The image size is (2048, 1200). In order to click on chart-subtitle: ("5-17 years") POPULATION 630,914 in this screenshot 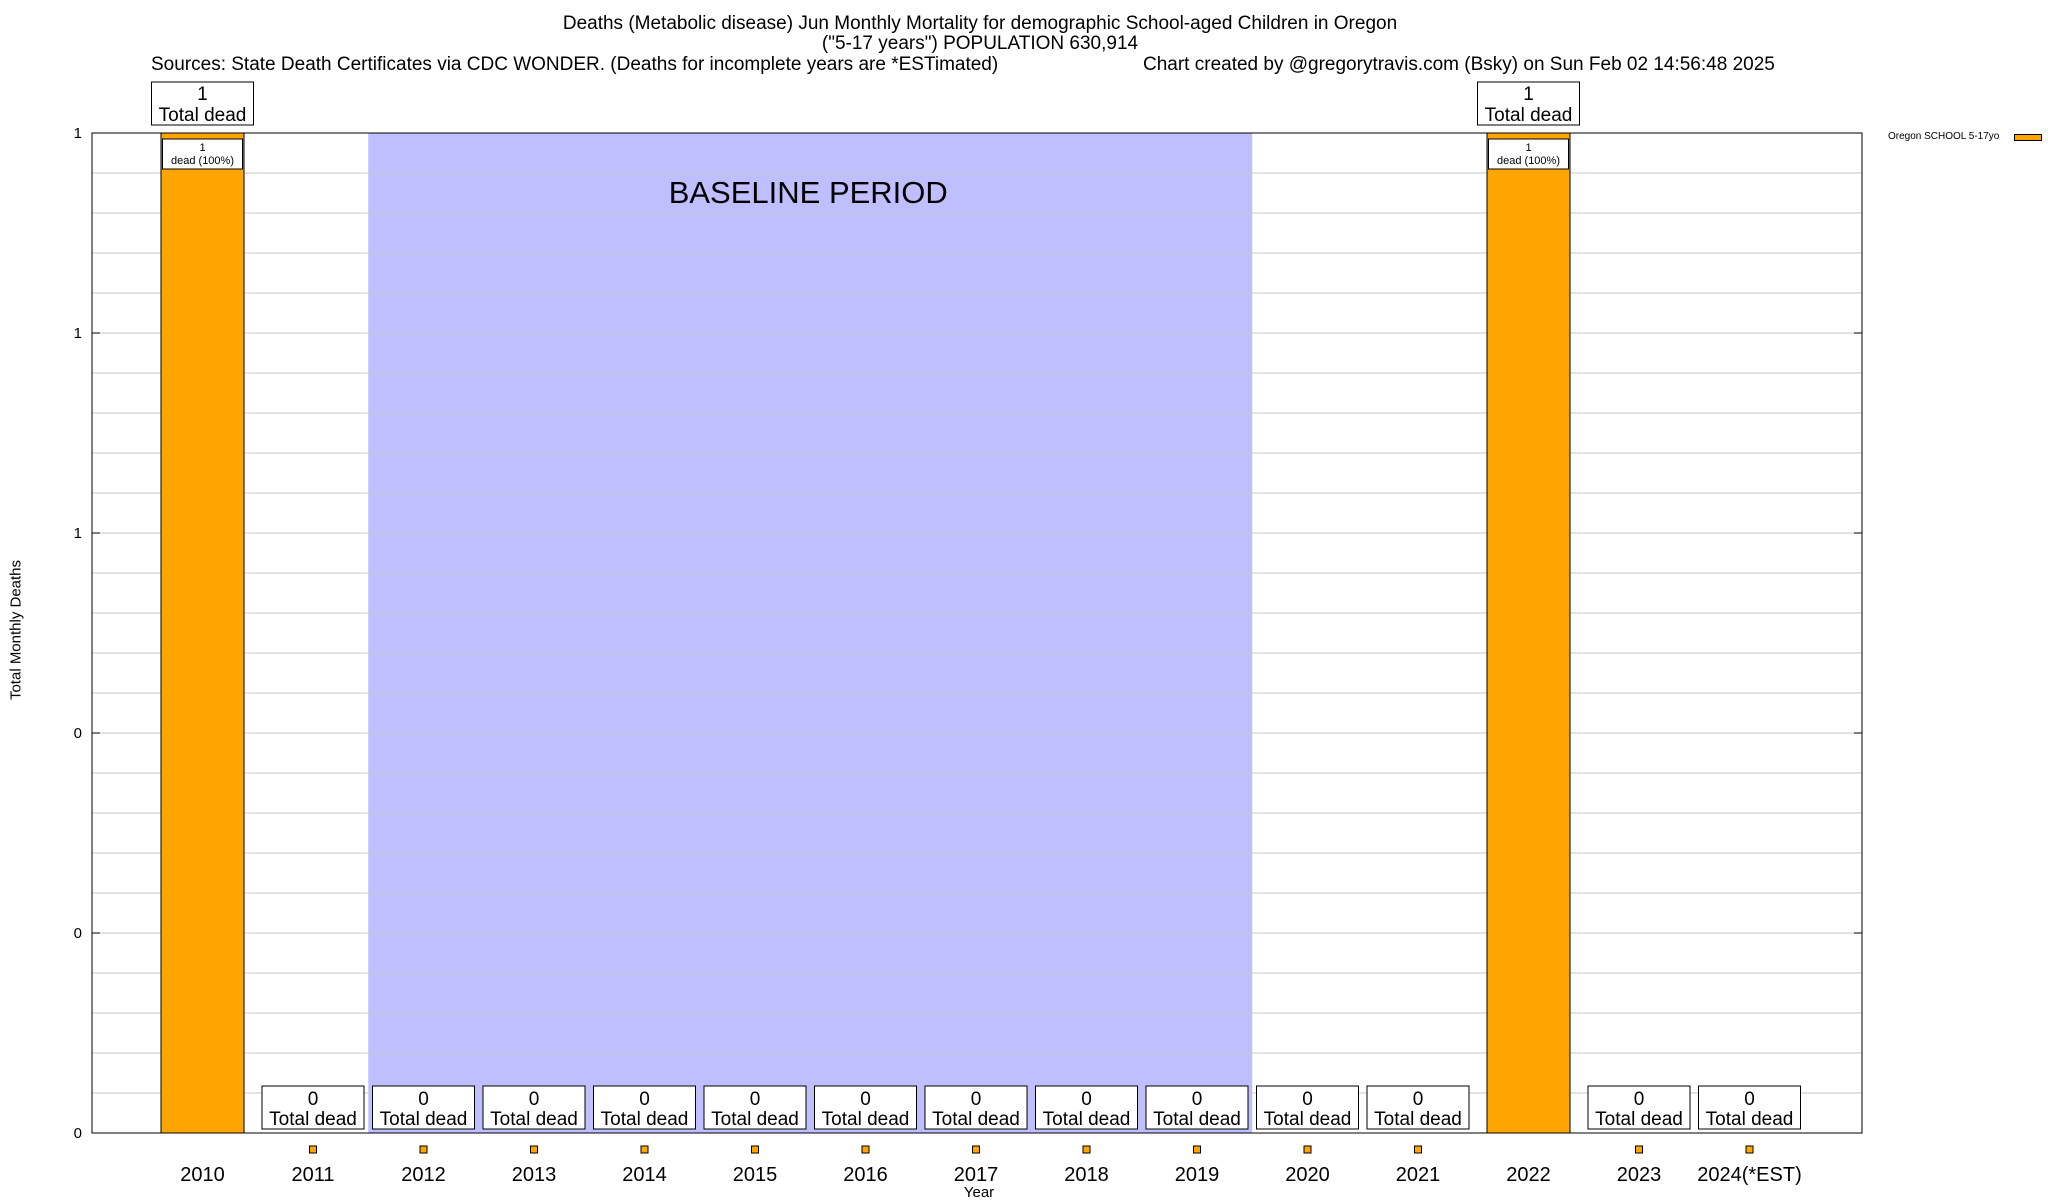, I will do `click(980, 43)`.